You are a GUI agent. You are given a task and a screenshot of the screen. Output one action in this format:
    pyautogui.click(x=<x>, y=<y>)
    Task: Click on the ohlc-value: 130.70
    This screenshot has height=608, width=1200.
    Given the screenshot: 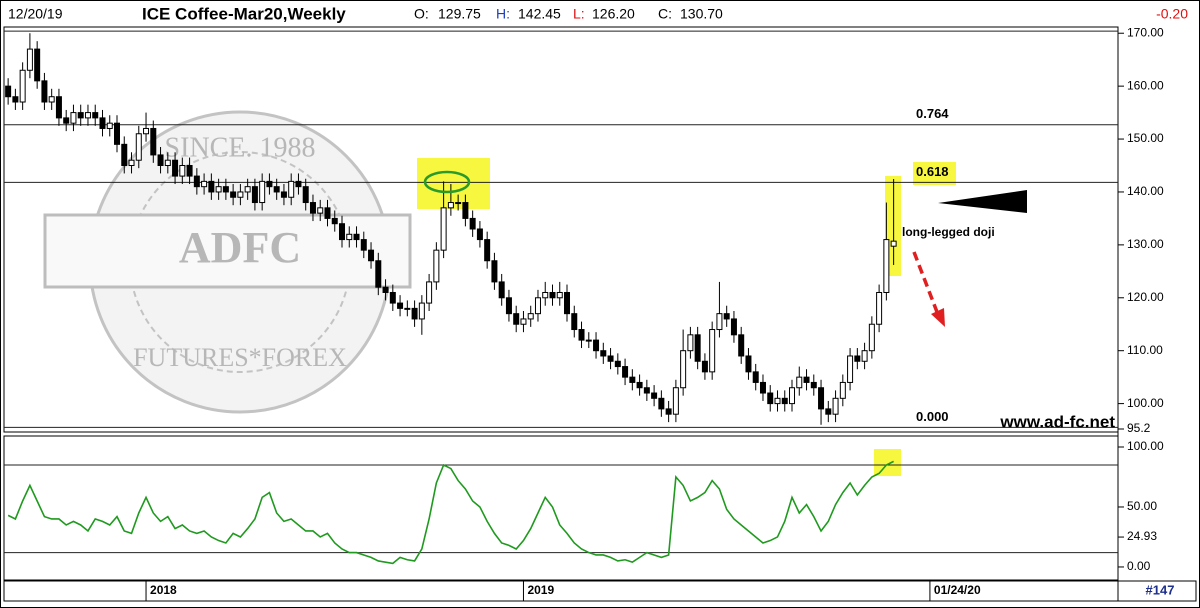 What is the action you would take?
    pyautogui.click(x=701, y=14)
    